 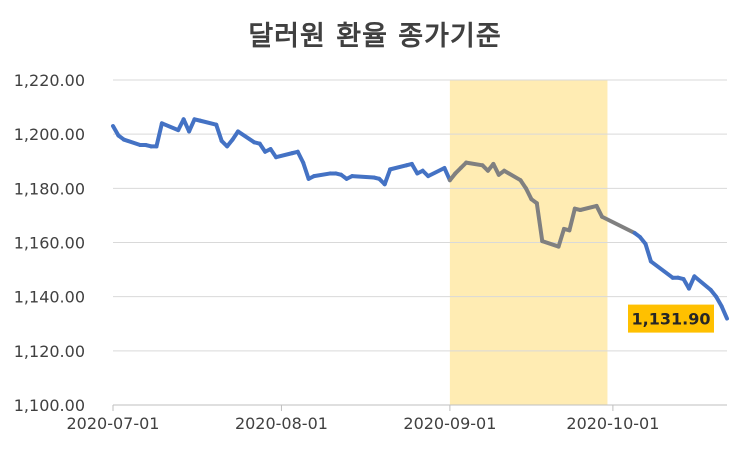 I want to click on y-tick-label: 1,140.00, so click(x=49, y=297).